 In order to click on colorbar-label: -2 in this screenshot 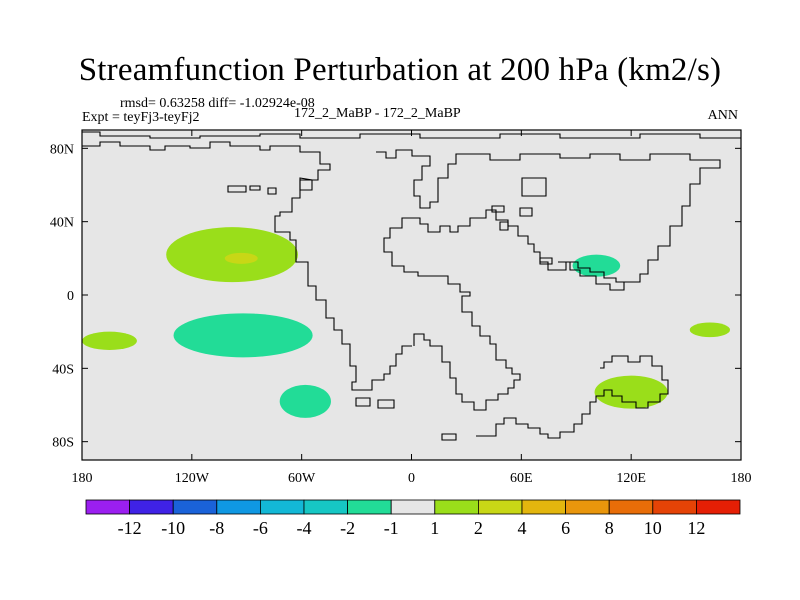, I will do `click(347, 528)`.